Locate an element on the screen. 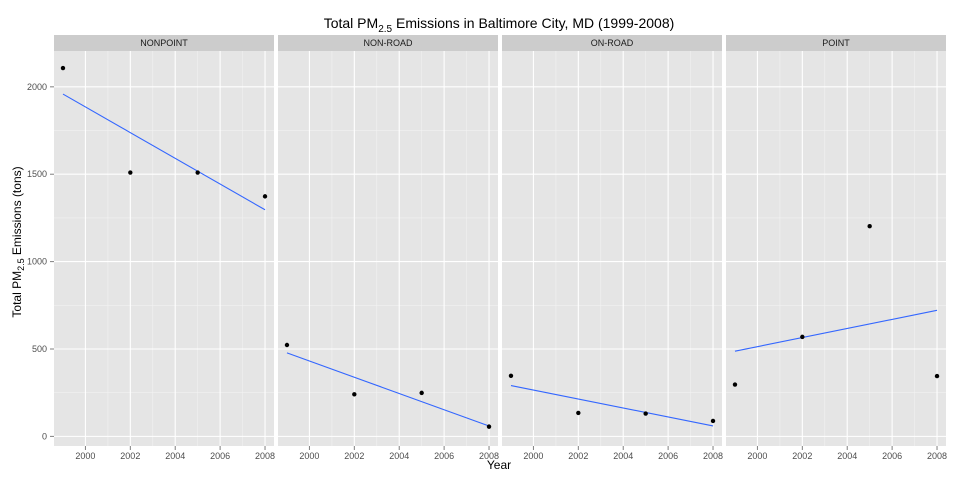 This screenshot has height=480, width=960. y-axis: 0 500 1000 1500 2000 is located at coordinates (40, 261).